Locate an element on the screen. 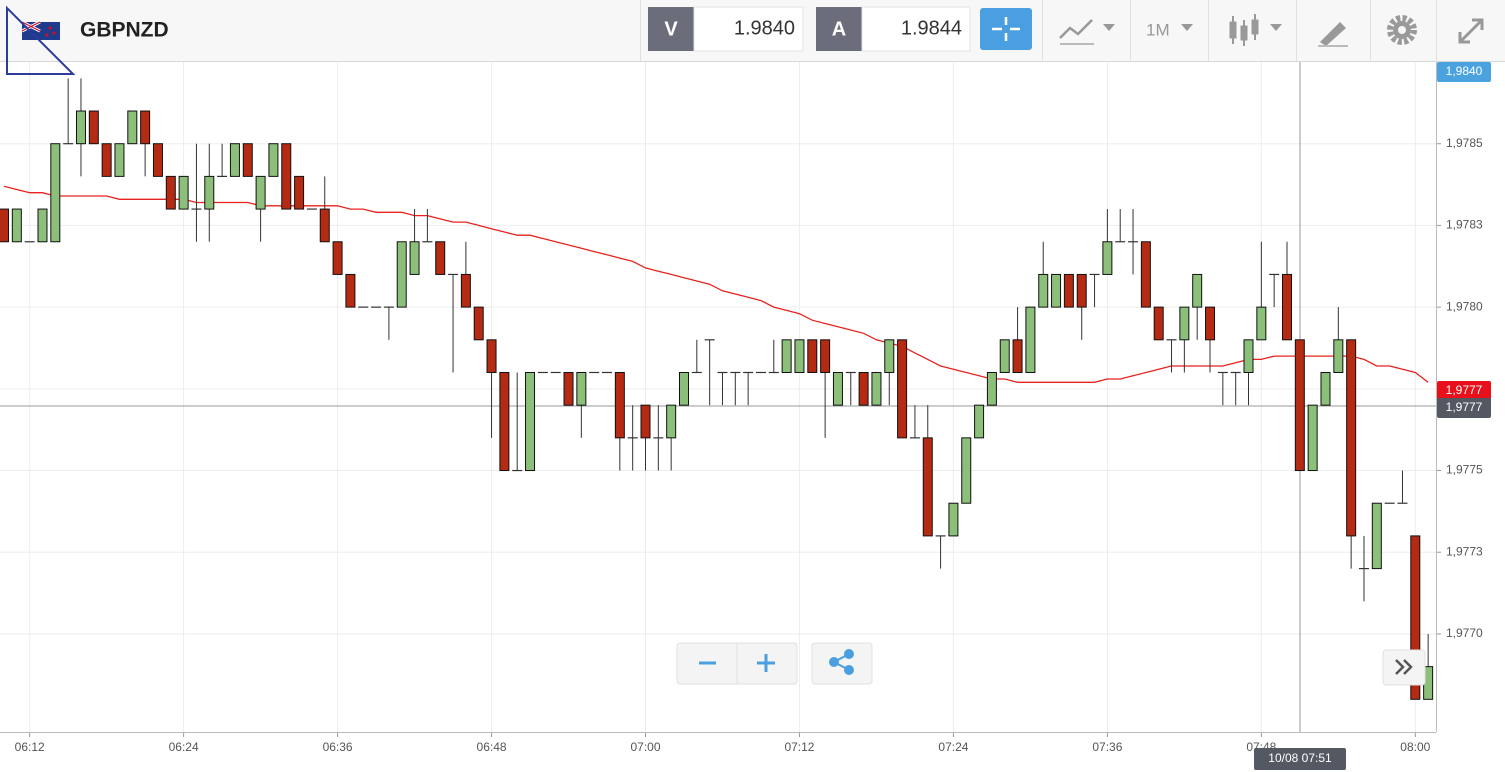  zoom-in is located at coordinates (766, 663).